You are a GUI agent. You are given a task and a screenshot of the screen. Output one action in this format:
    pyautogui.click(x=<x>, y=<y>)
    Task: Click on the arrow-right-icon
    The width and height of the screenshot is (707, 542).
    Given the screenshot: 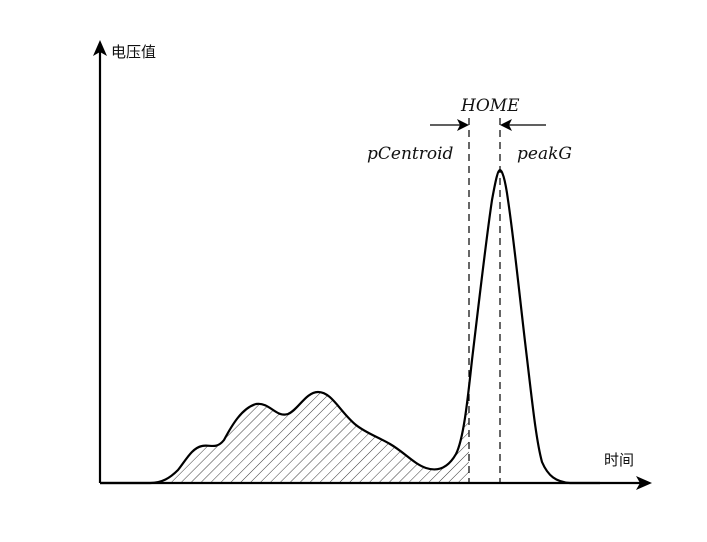 What is the action you would take?
    pyautogui.click(x=449, y=125)
    